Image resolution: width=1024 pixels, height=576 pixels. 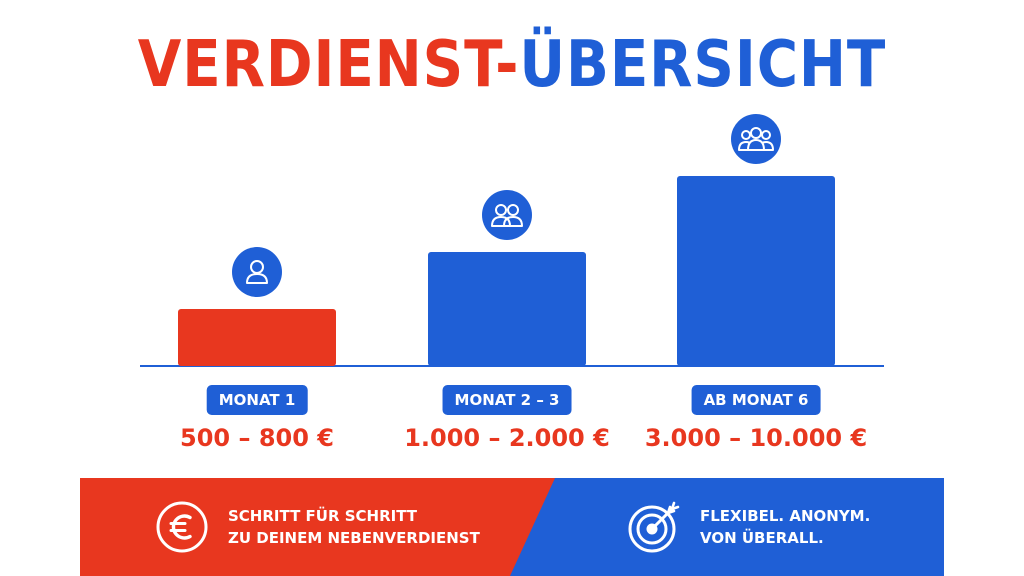 I want to click on footer-right-line2: VON ÜBERALL., so click(x=762, y=538).